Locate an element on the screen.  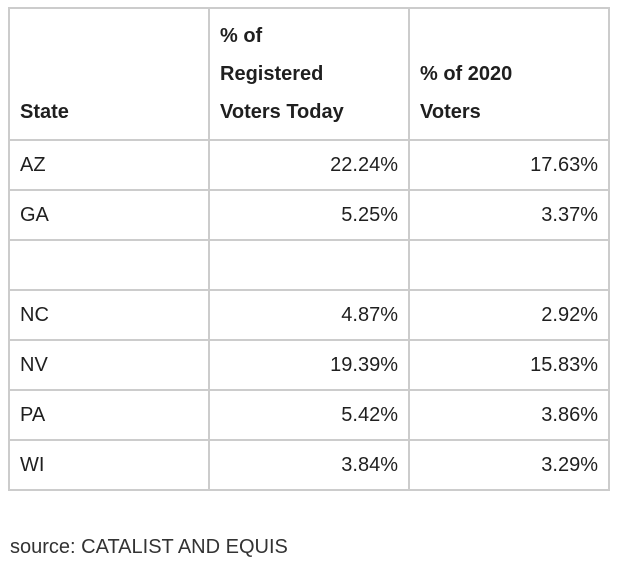
cell-state: NC is located at coordinates (109, 315).